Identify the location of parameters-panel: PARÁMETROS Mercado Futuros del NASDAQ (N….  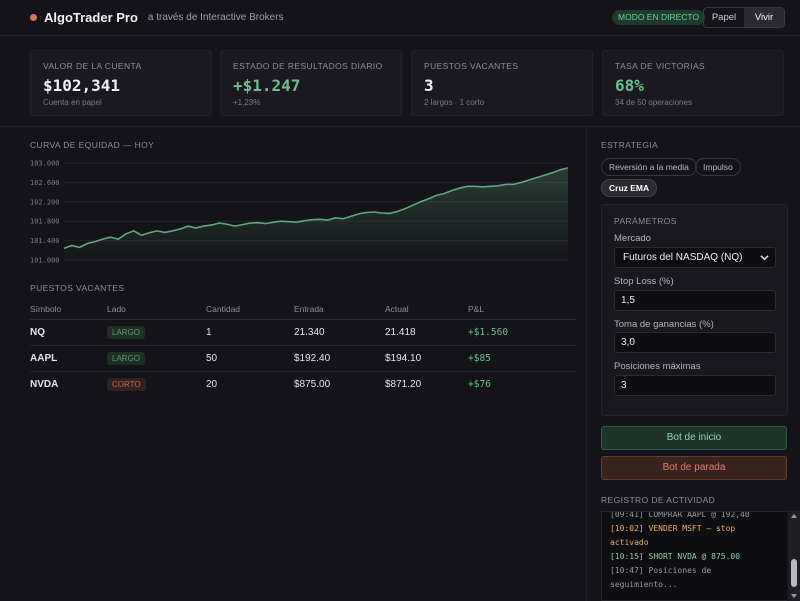
(694, 310).